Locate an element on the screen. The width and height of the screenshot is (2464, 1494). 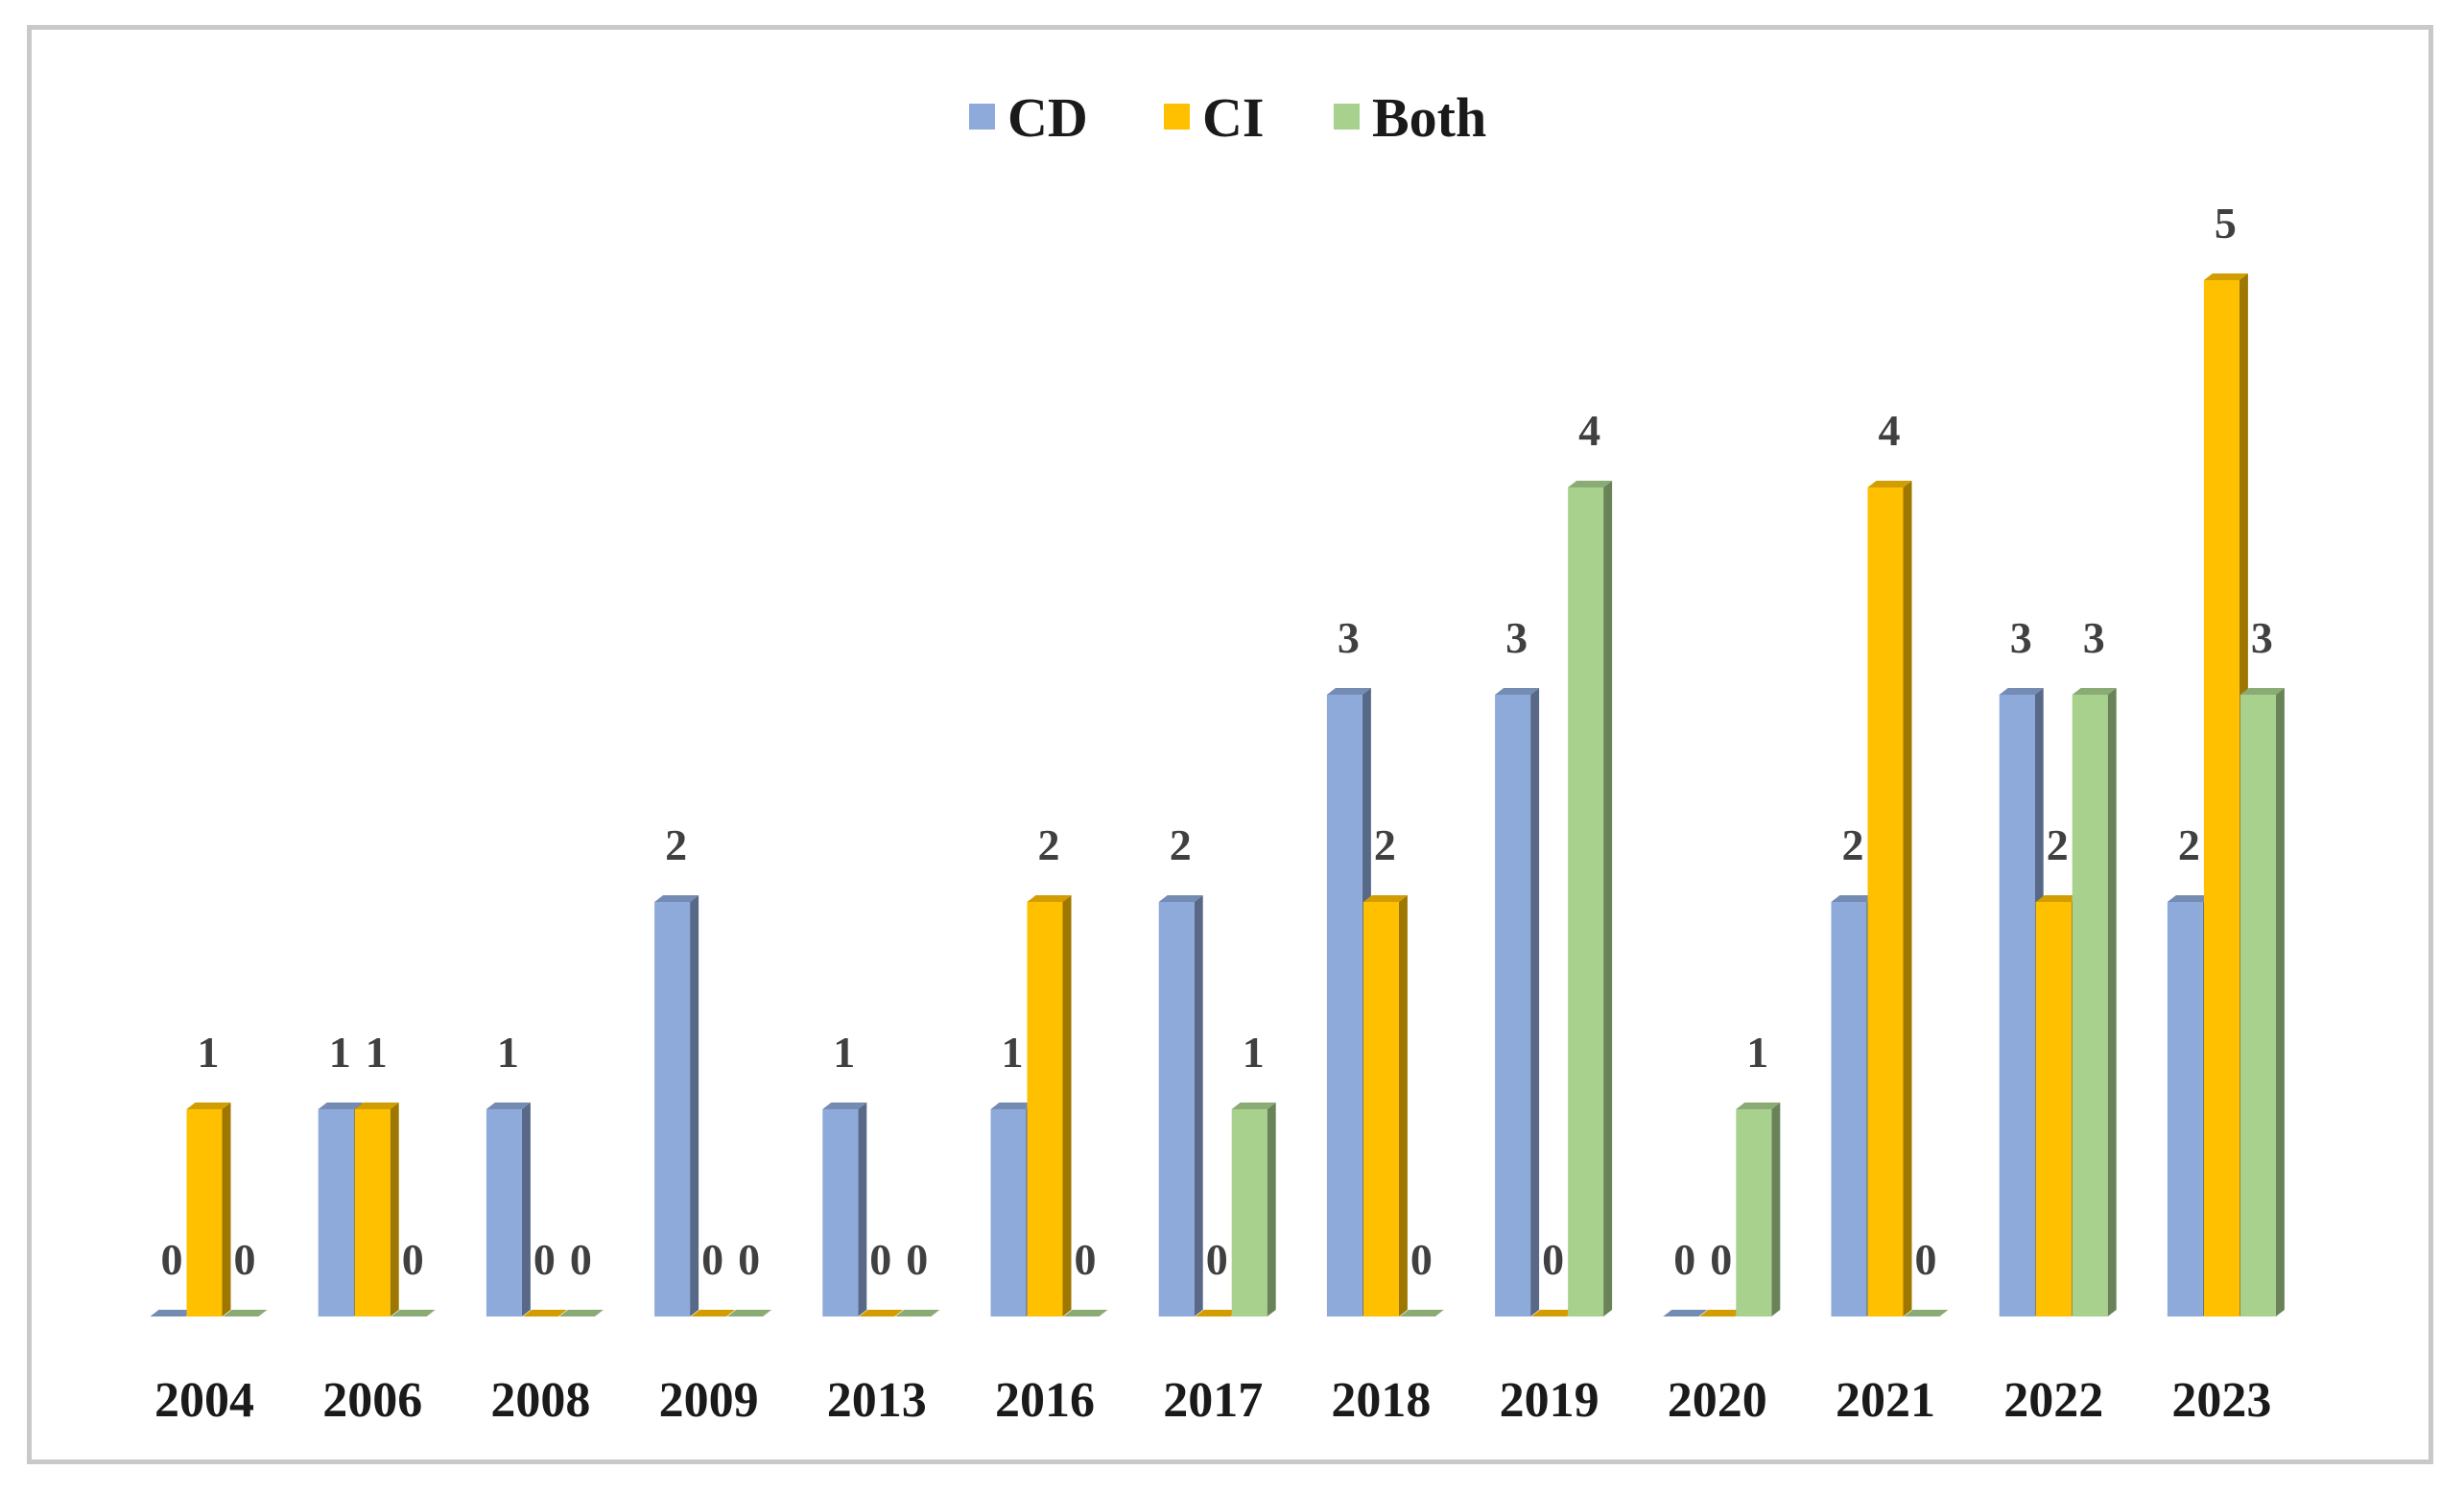
bar-ci-2021 is located at coordinates (1889, 898).